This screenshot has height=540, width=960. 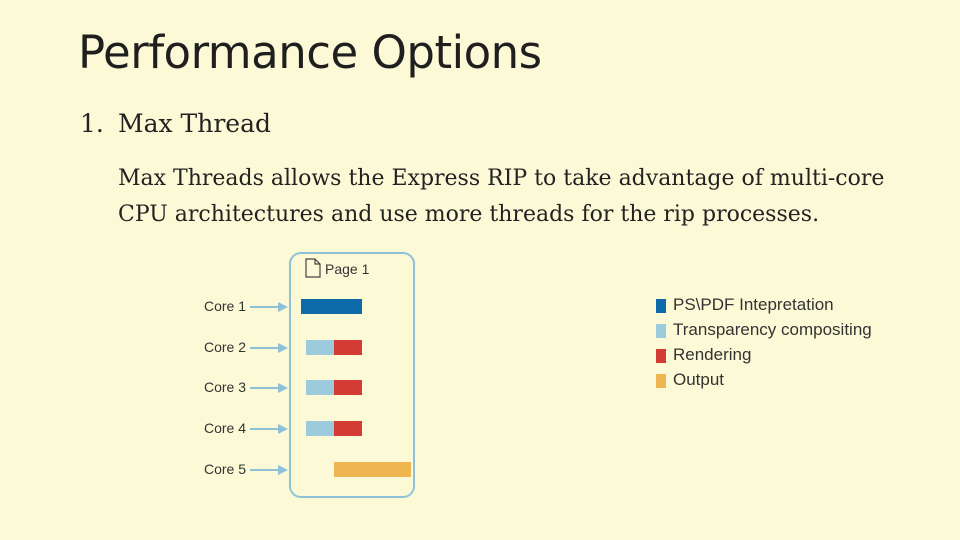 I want to click on core-4-rendering-bar, so click(x=348, y=428).